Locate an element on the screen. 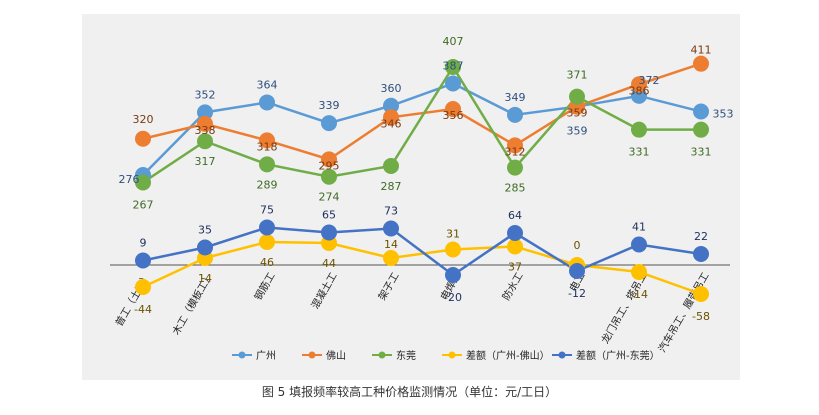 The image size is (819, 415). category-label: 龙门吊工、塔吊工 is located at coordinates (623, 308).